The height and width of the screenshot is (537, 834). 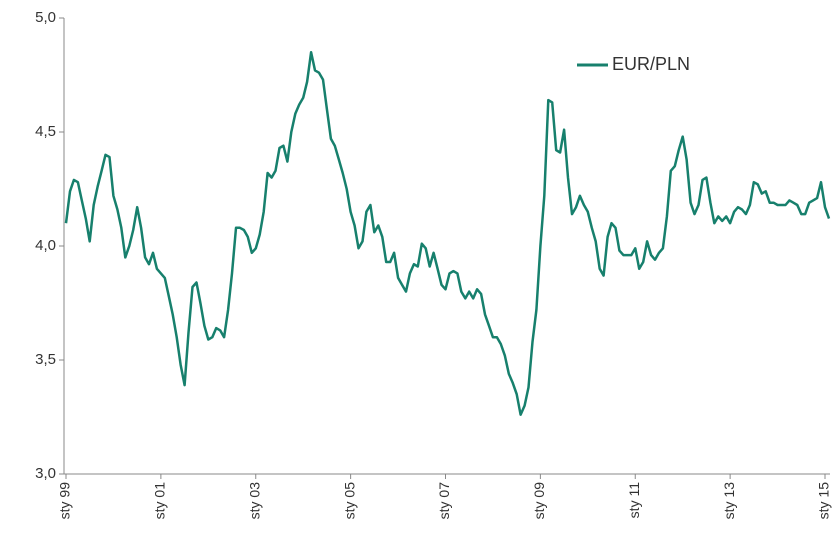 I want to click on x-tick-label: sty 05, so click(x=349, y=501).